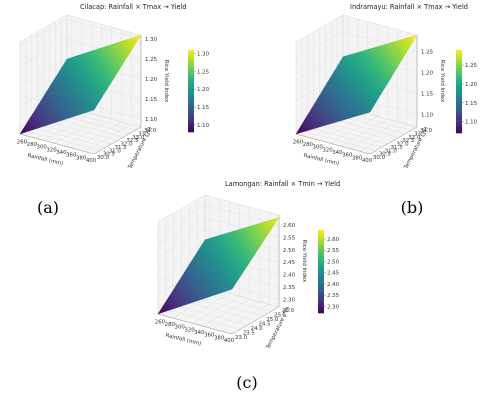  What do you see at coordinates (308, 145) in the screenshot?
I see `x-tick-label: 280` at bounding box center [308, 145].